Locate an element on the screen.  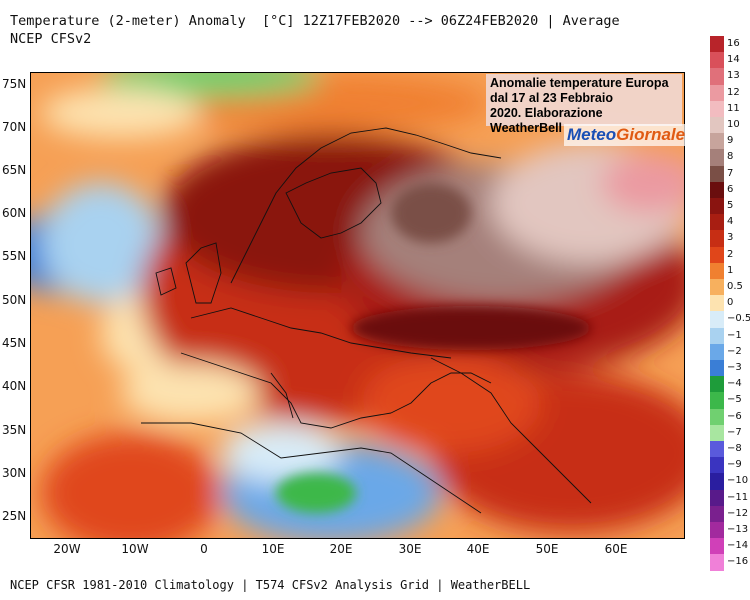
colorbar-label: 12 is located at coordinates (733, 92).